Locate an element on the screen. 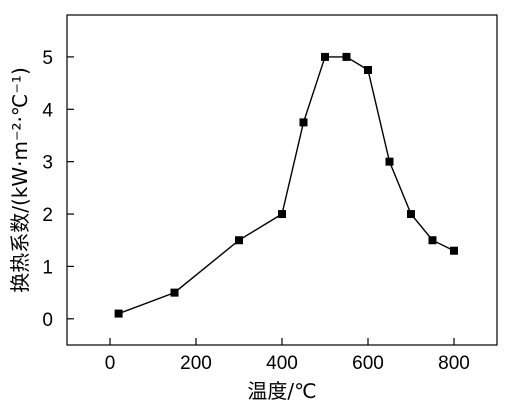  y-axis-title: 换热系数/(kW·m⁻²·℃⁻¹) is located at coordinates (20, 180).